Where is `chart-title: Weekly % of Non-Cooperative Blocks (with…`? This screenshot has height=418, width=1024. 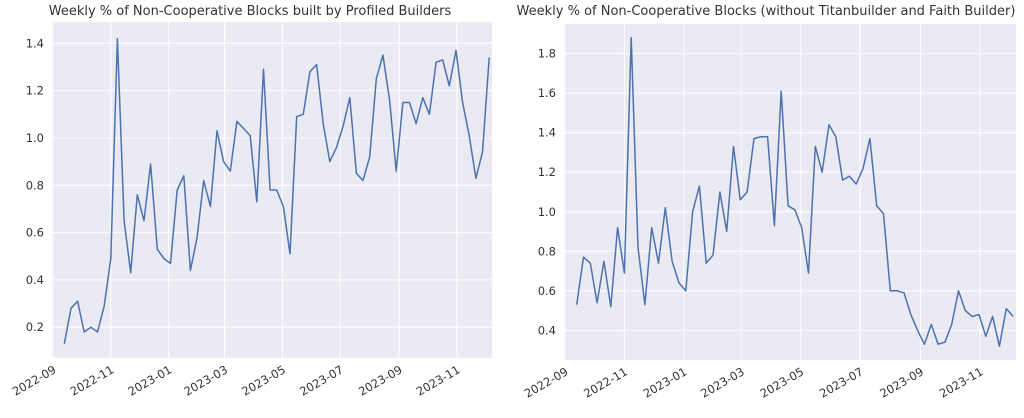
chart-title: Weekly % of Non-Cooperative Blocks (with… is located at coordinates (766, 11).